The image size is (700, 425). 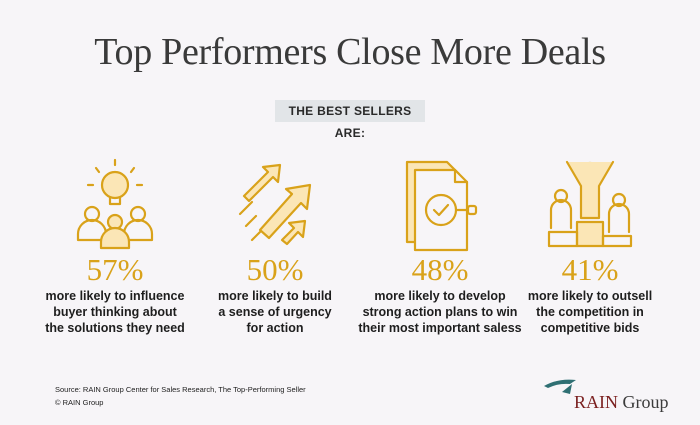 What do you see at coordinates (115, 296) in the screenshot?
I see `stat-desc-line: more likely to influence` at bounding box center [115, 296].